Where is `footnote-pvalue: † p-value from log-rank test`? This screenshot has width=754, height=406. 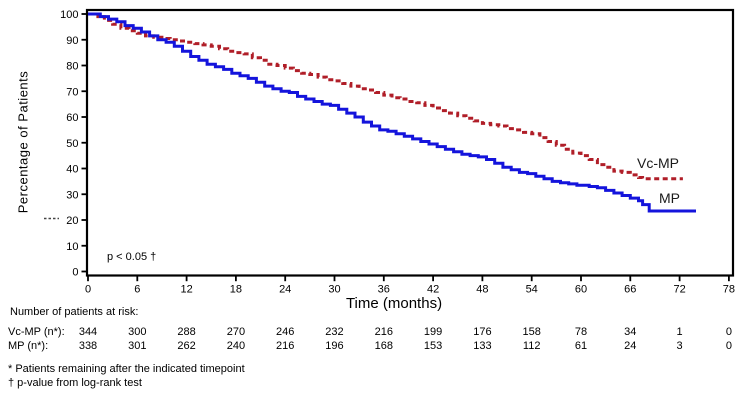
footnote-pvalue: † p-value from log-rank test is located at coordinates (75, 383).